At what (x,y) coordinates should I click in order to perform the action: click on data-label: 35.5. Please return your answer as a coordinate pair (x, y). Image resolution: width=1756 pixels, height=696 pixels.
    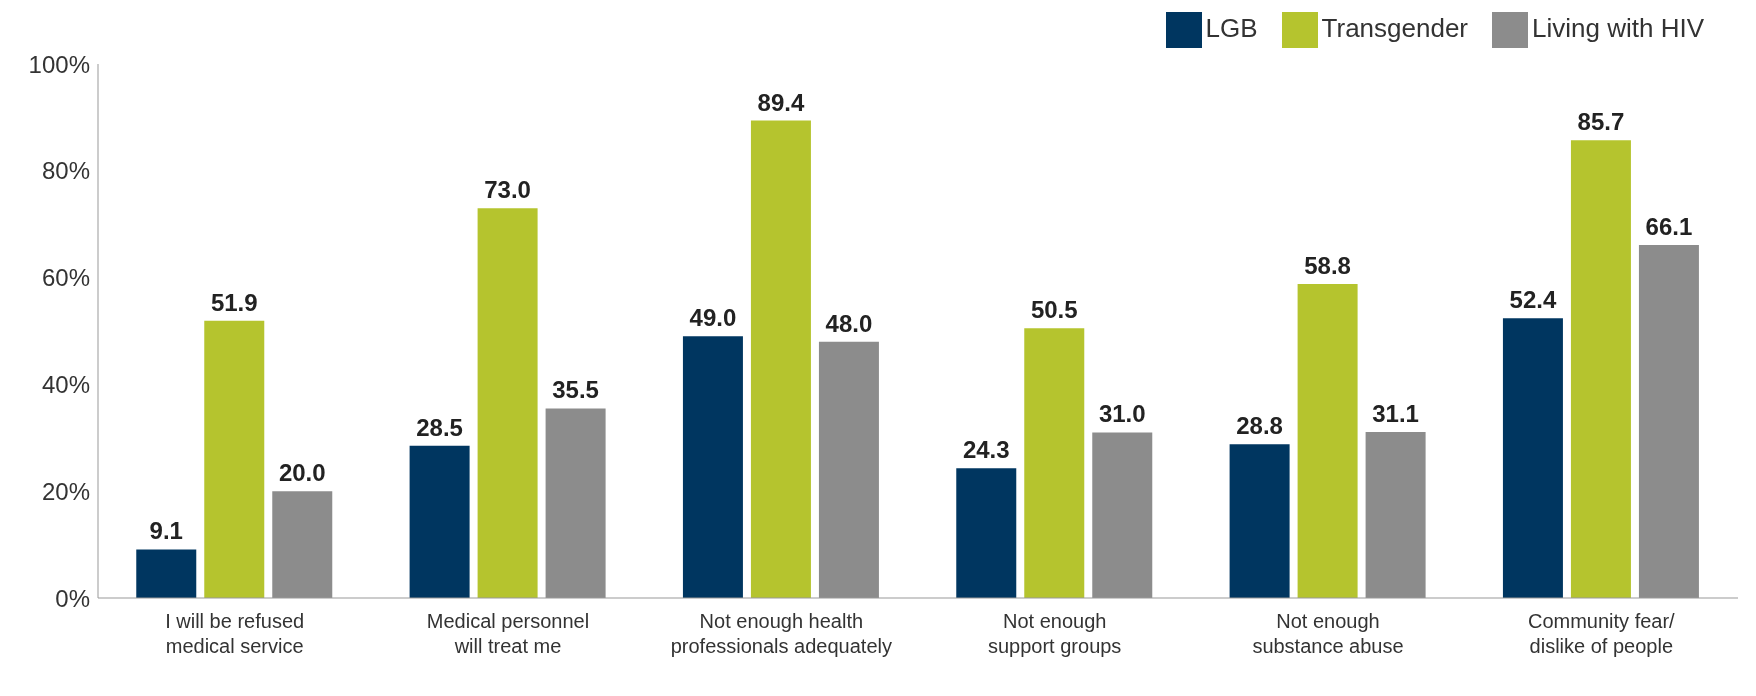
    Looking at the image, I should click on (575, 390).